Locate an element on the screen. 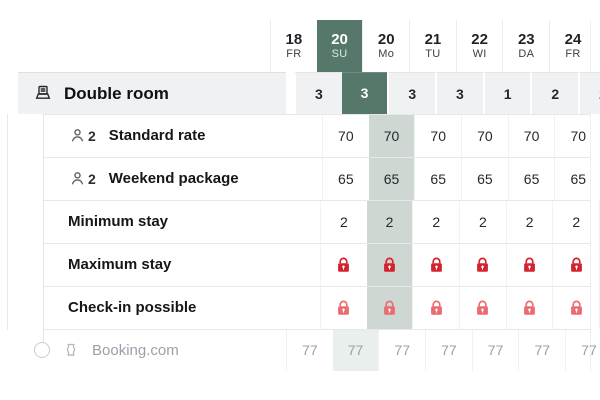 This screenshot has width=600, height=400. rate-cell-selected: 70 is located at coordinates (391, 135).